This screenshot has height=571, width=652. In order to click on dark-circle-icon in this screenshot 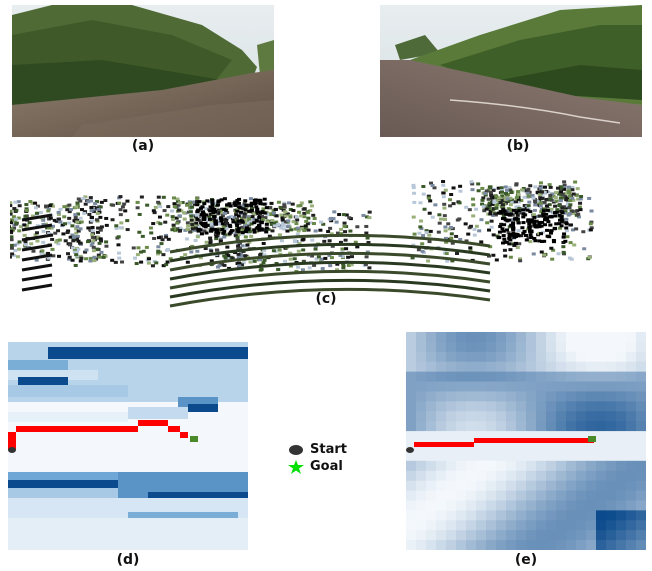, I will do `click(296, 450)`.